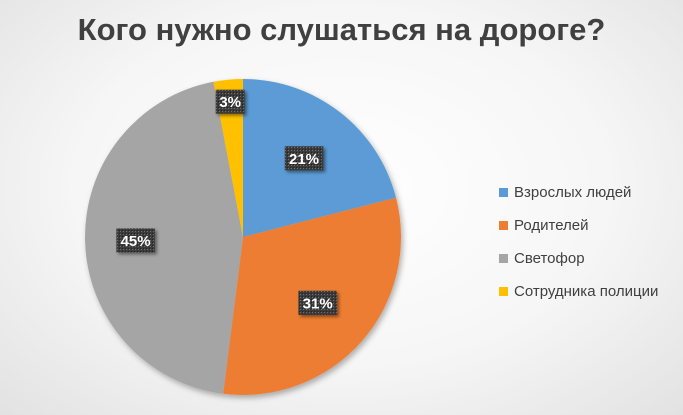 Image resolution: width=683 pixels, height=415 pixels. I want to click on data-label: 21%, so click(304, 158).